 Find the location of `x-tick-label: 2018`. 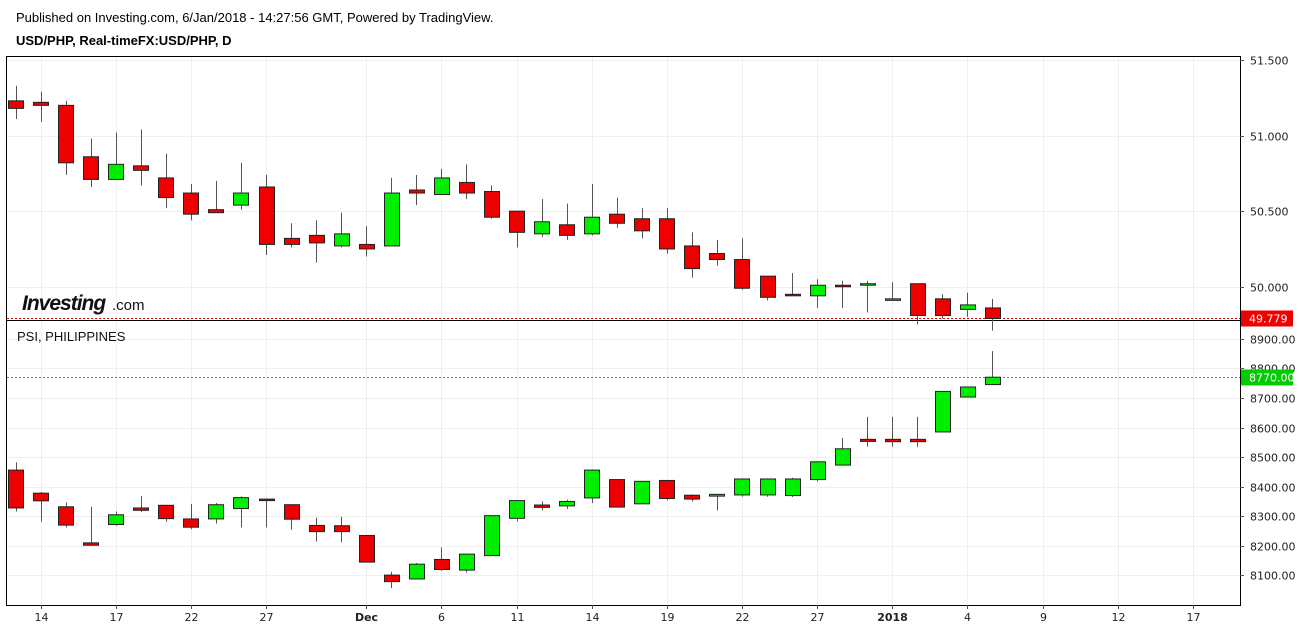

x-tick-label: 2018 is located at coordinates (892, 617).